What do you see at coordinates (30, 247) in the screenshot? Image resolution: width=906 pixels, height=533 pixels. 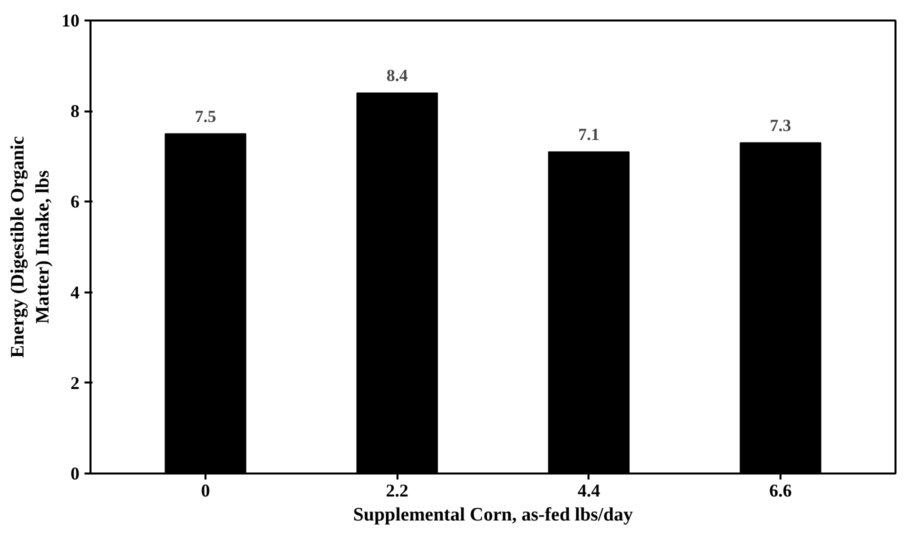 I see `y-axis-title: Energy (Digestible Organic Matter) Intake, lbs` at bounding box center [30, 247].